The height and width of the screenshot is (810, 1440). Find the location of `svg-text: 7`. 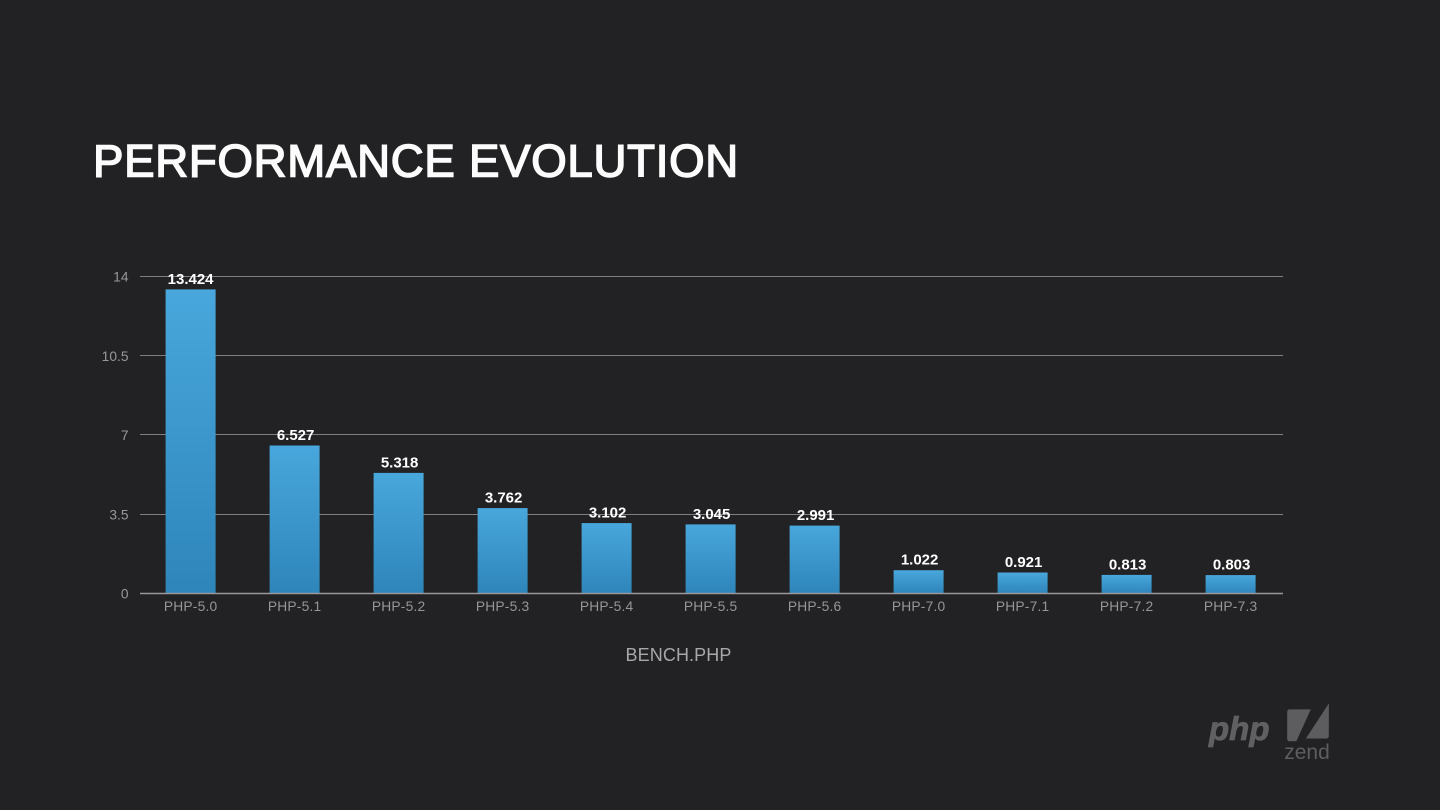

svg-text: 7 is located at coordinates (125, 435).